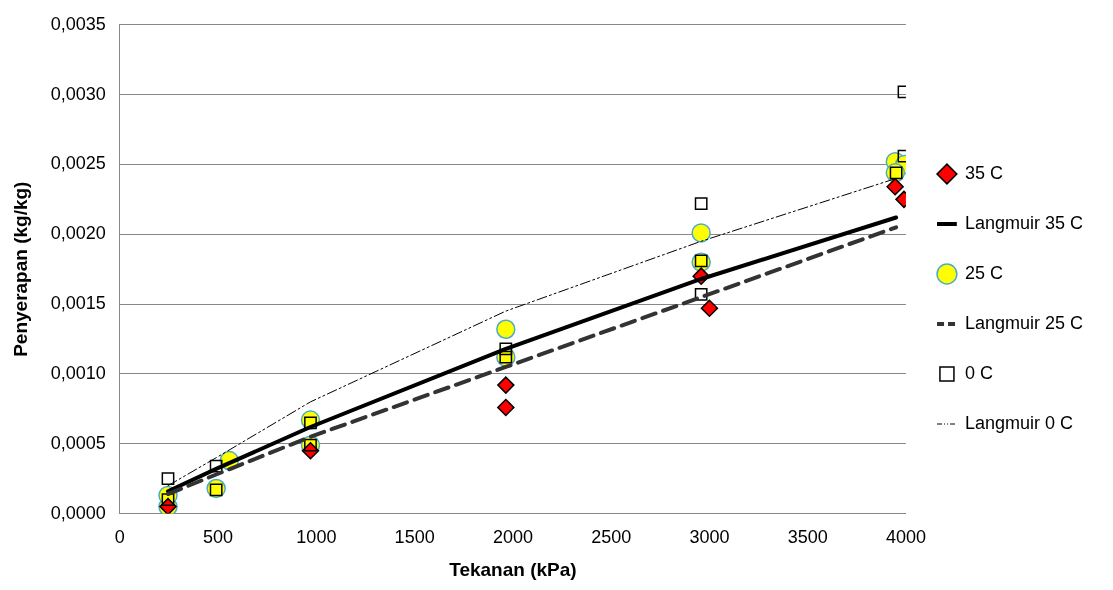 The width and height of the screenshot is (1113, 590). Describe the element at coordinates (512, 537) in the screenshot. I see `x-tick-label: 2000` at that location.